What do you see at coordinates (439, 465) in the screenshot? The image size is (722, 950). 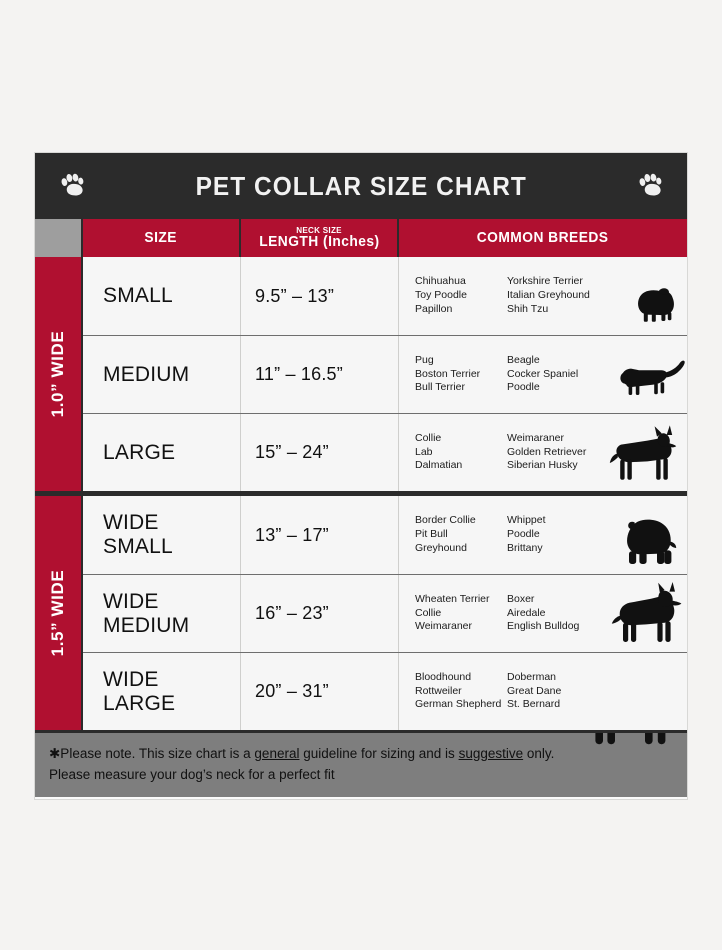 I see `breed-item: Dalmatian` at bounding box center [439, 465].